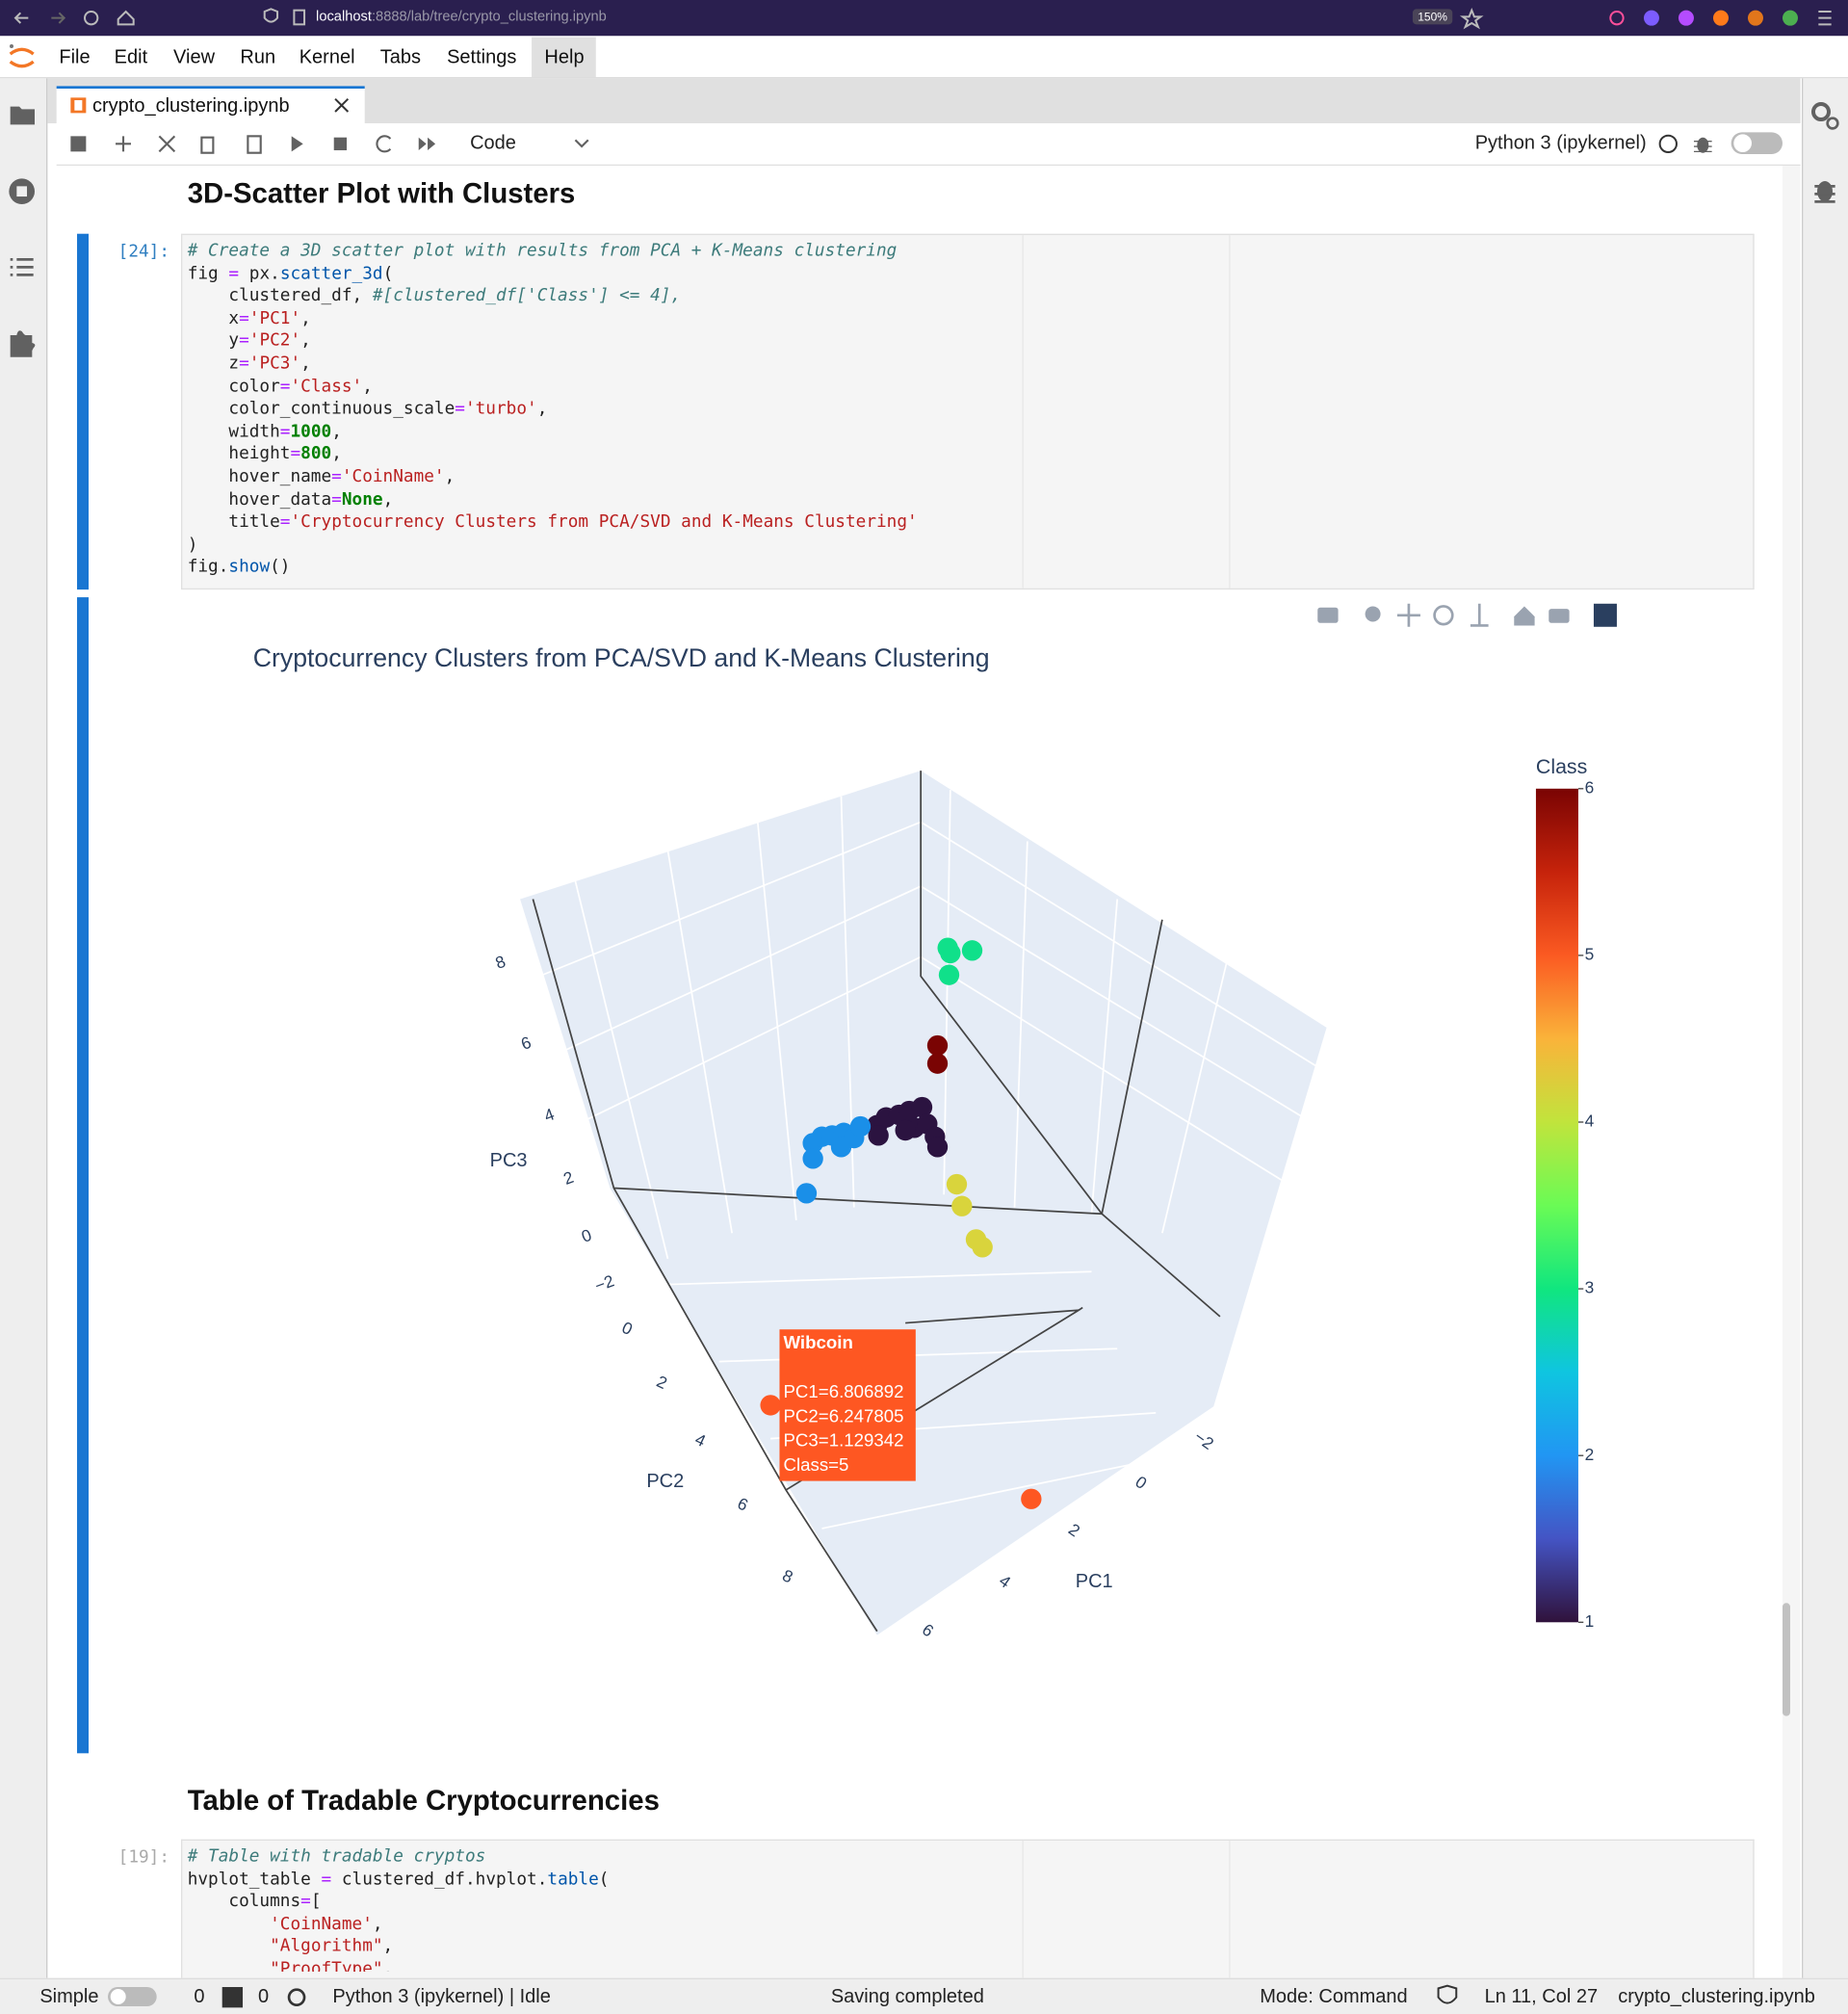 This screenshot has height=2014, width=1848. What do you see at coordinates (400, 57) in the screenshot?
I see `menu-item: Tabs` at bounding box center [400, 57].